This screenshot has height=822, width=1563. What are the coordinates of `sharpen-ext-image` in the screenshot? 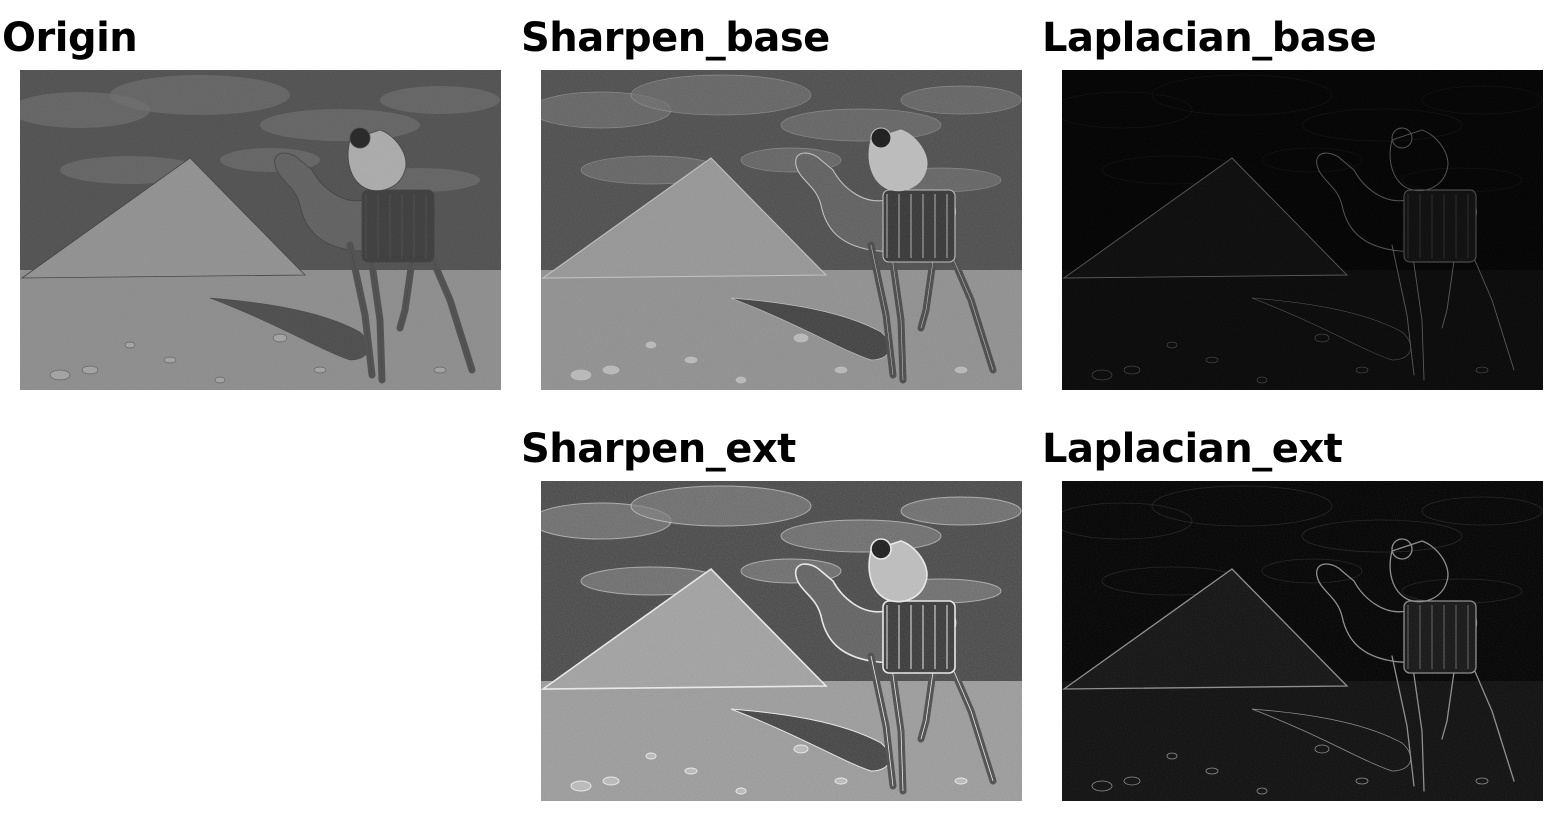 It's located at (781, 641).